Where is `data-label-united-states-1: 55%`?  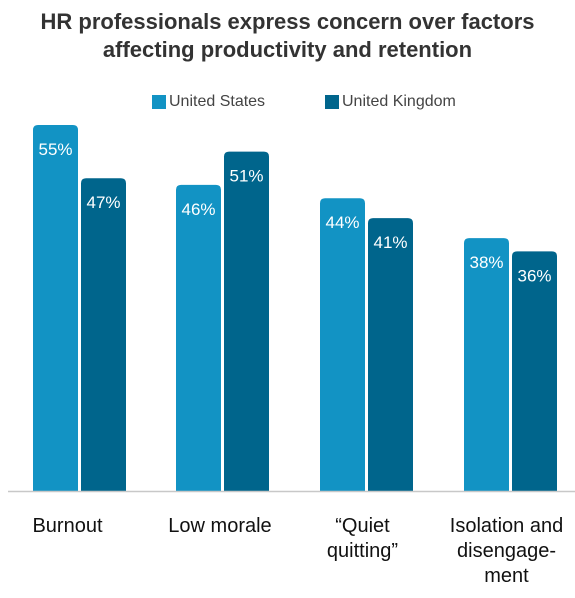
data-label-united-states-1: 55% is located at coordinates (55, 149).